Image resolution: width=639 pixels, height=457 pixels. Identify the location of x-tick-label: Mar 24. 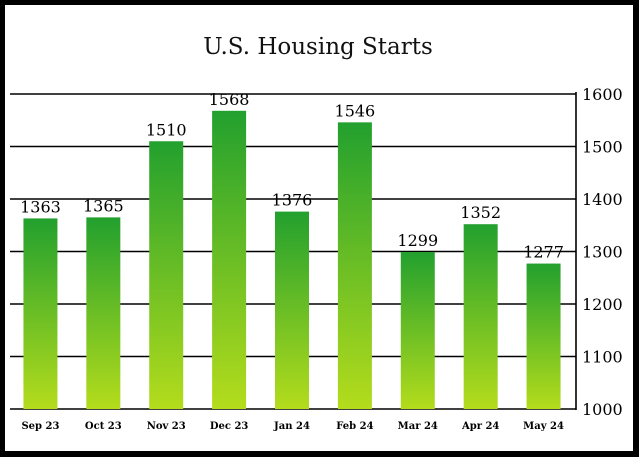
(418, 426).